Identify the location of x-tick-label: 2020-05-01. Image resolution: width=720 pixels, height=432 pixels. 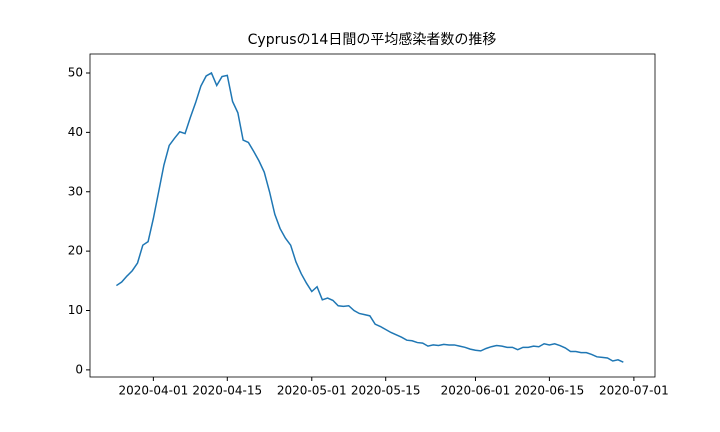
(312, 391).